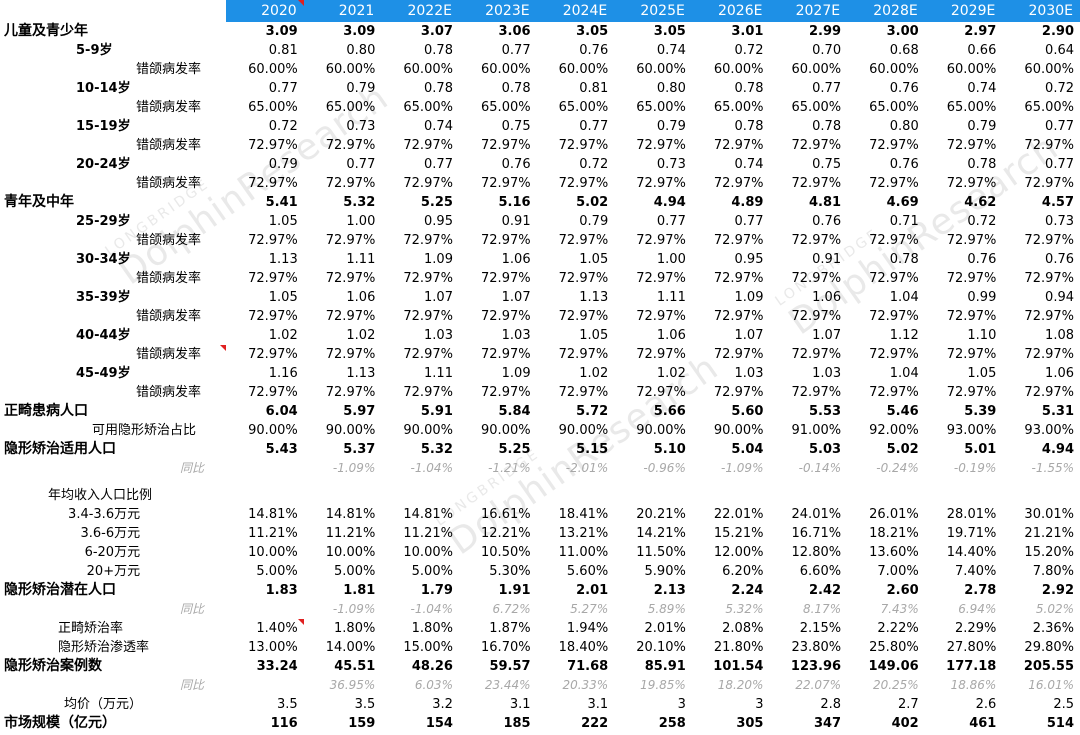 The width and height of the screenshot is (1080, 735). Describe the element at coordinates (661, 533) in the screenshot. I see `value-cell: 14.21%` at that location.